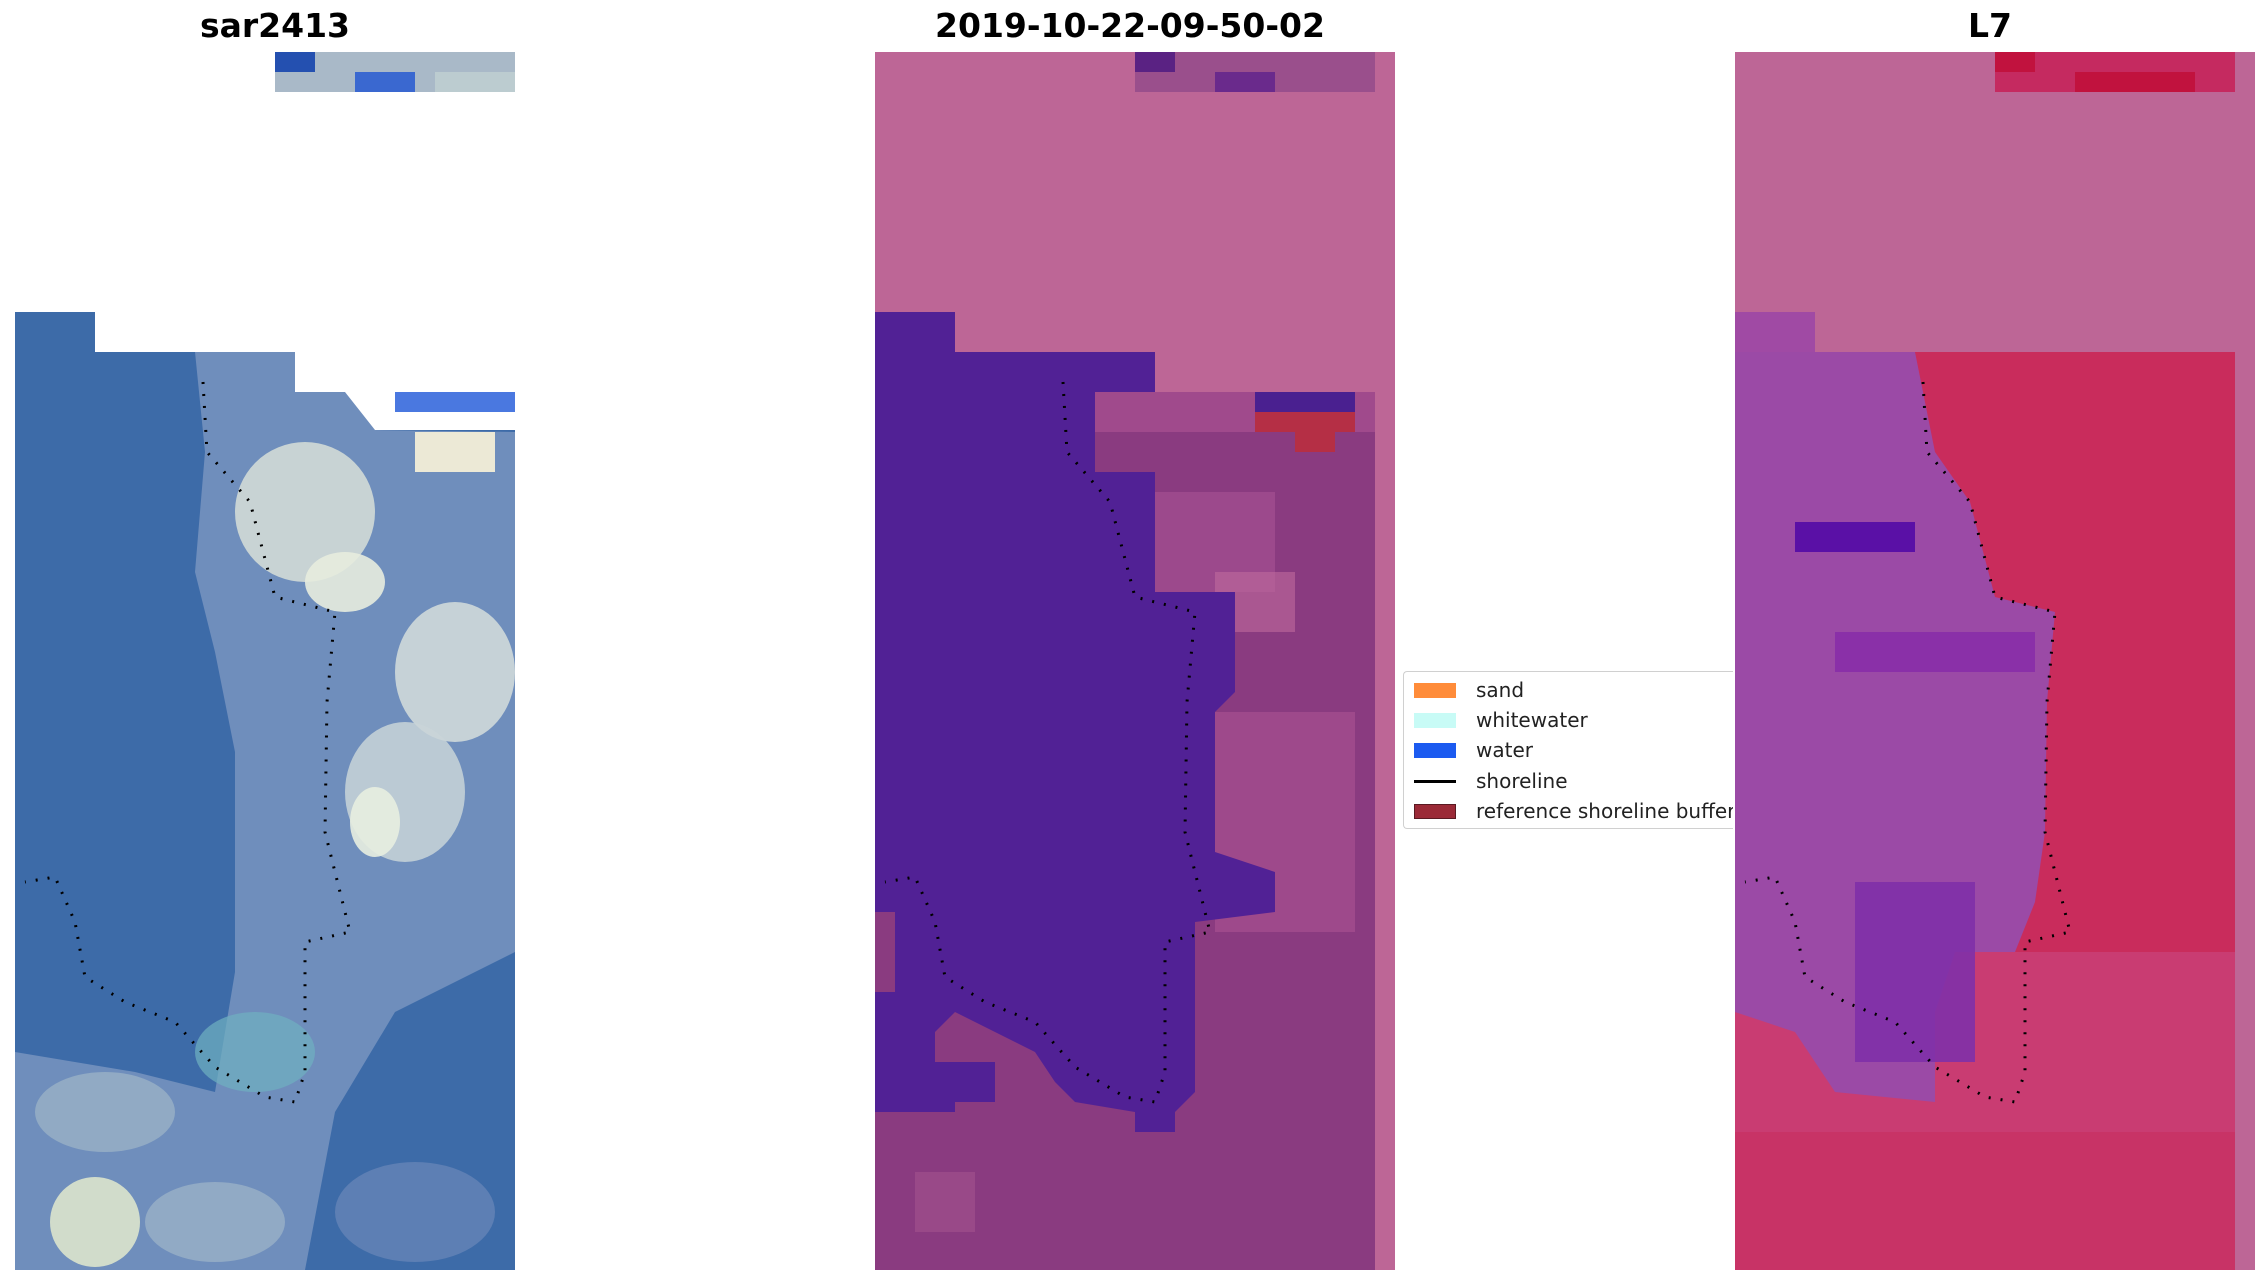  Describe the element at coordinates (1435, 750) in the screenshot. I see `water-swatch` at that location.